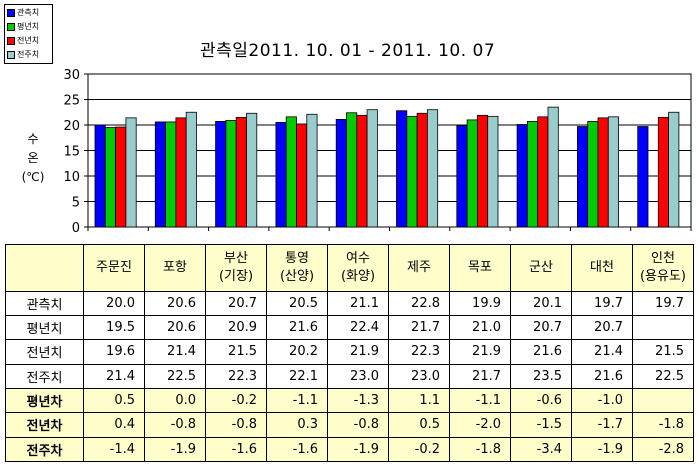 This screenshot has height=469, width=698. I want to click on station-name: 여수, so click(358, 258).